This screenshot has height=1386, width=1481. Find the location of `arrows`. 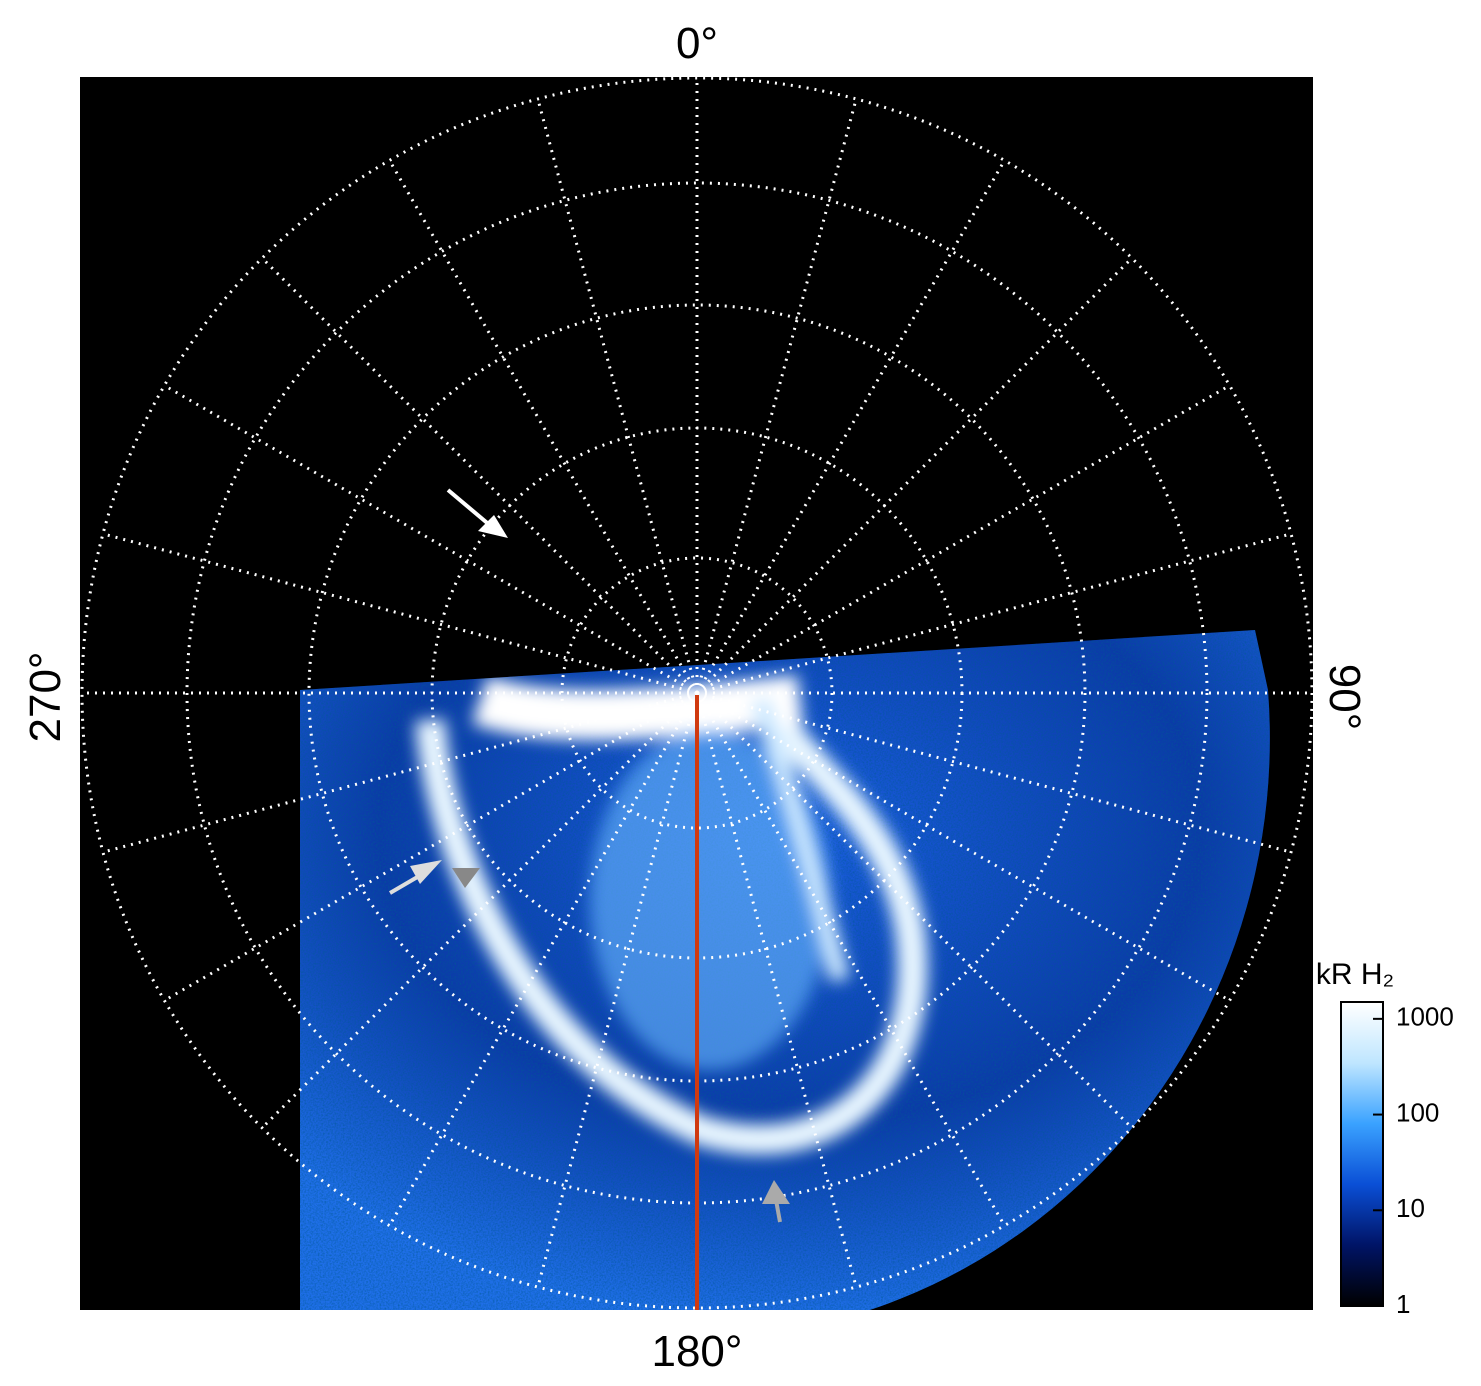

arrows is located at coordinates (589, 855).